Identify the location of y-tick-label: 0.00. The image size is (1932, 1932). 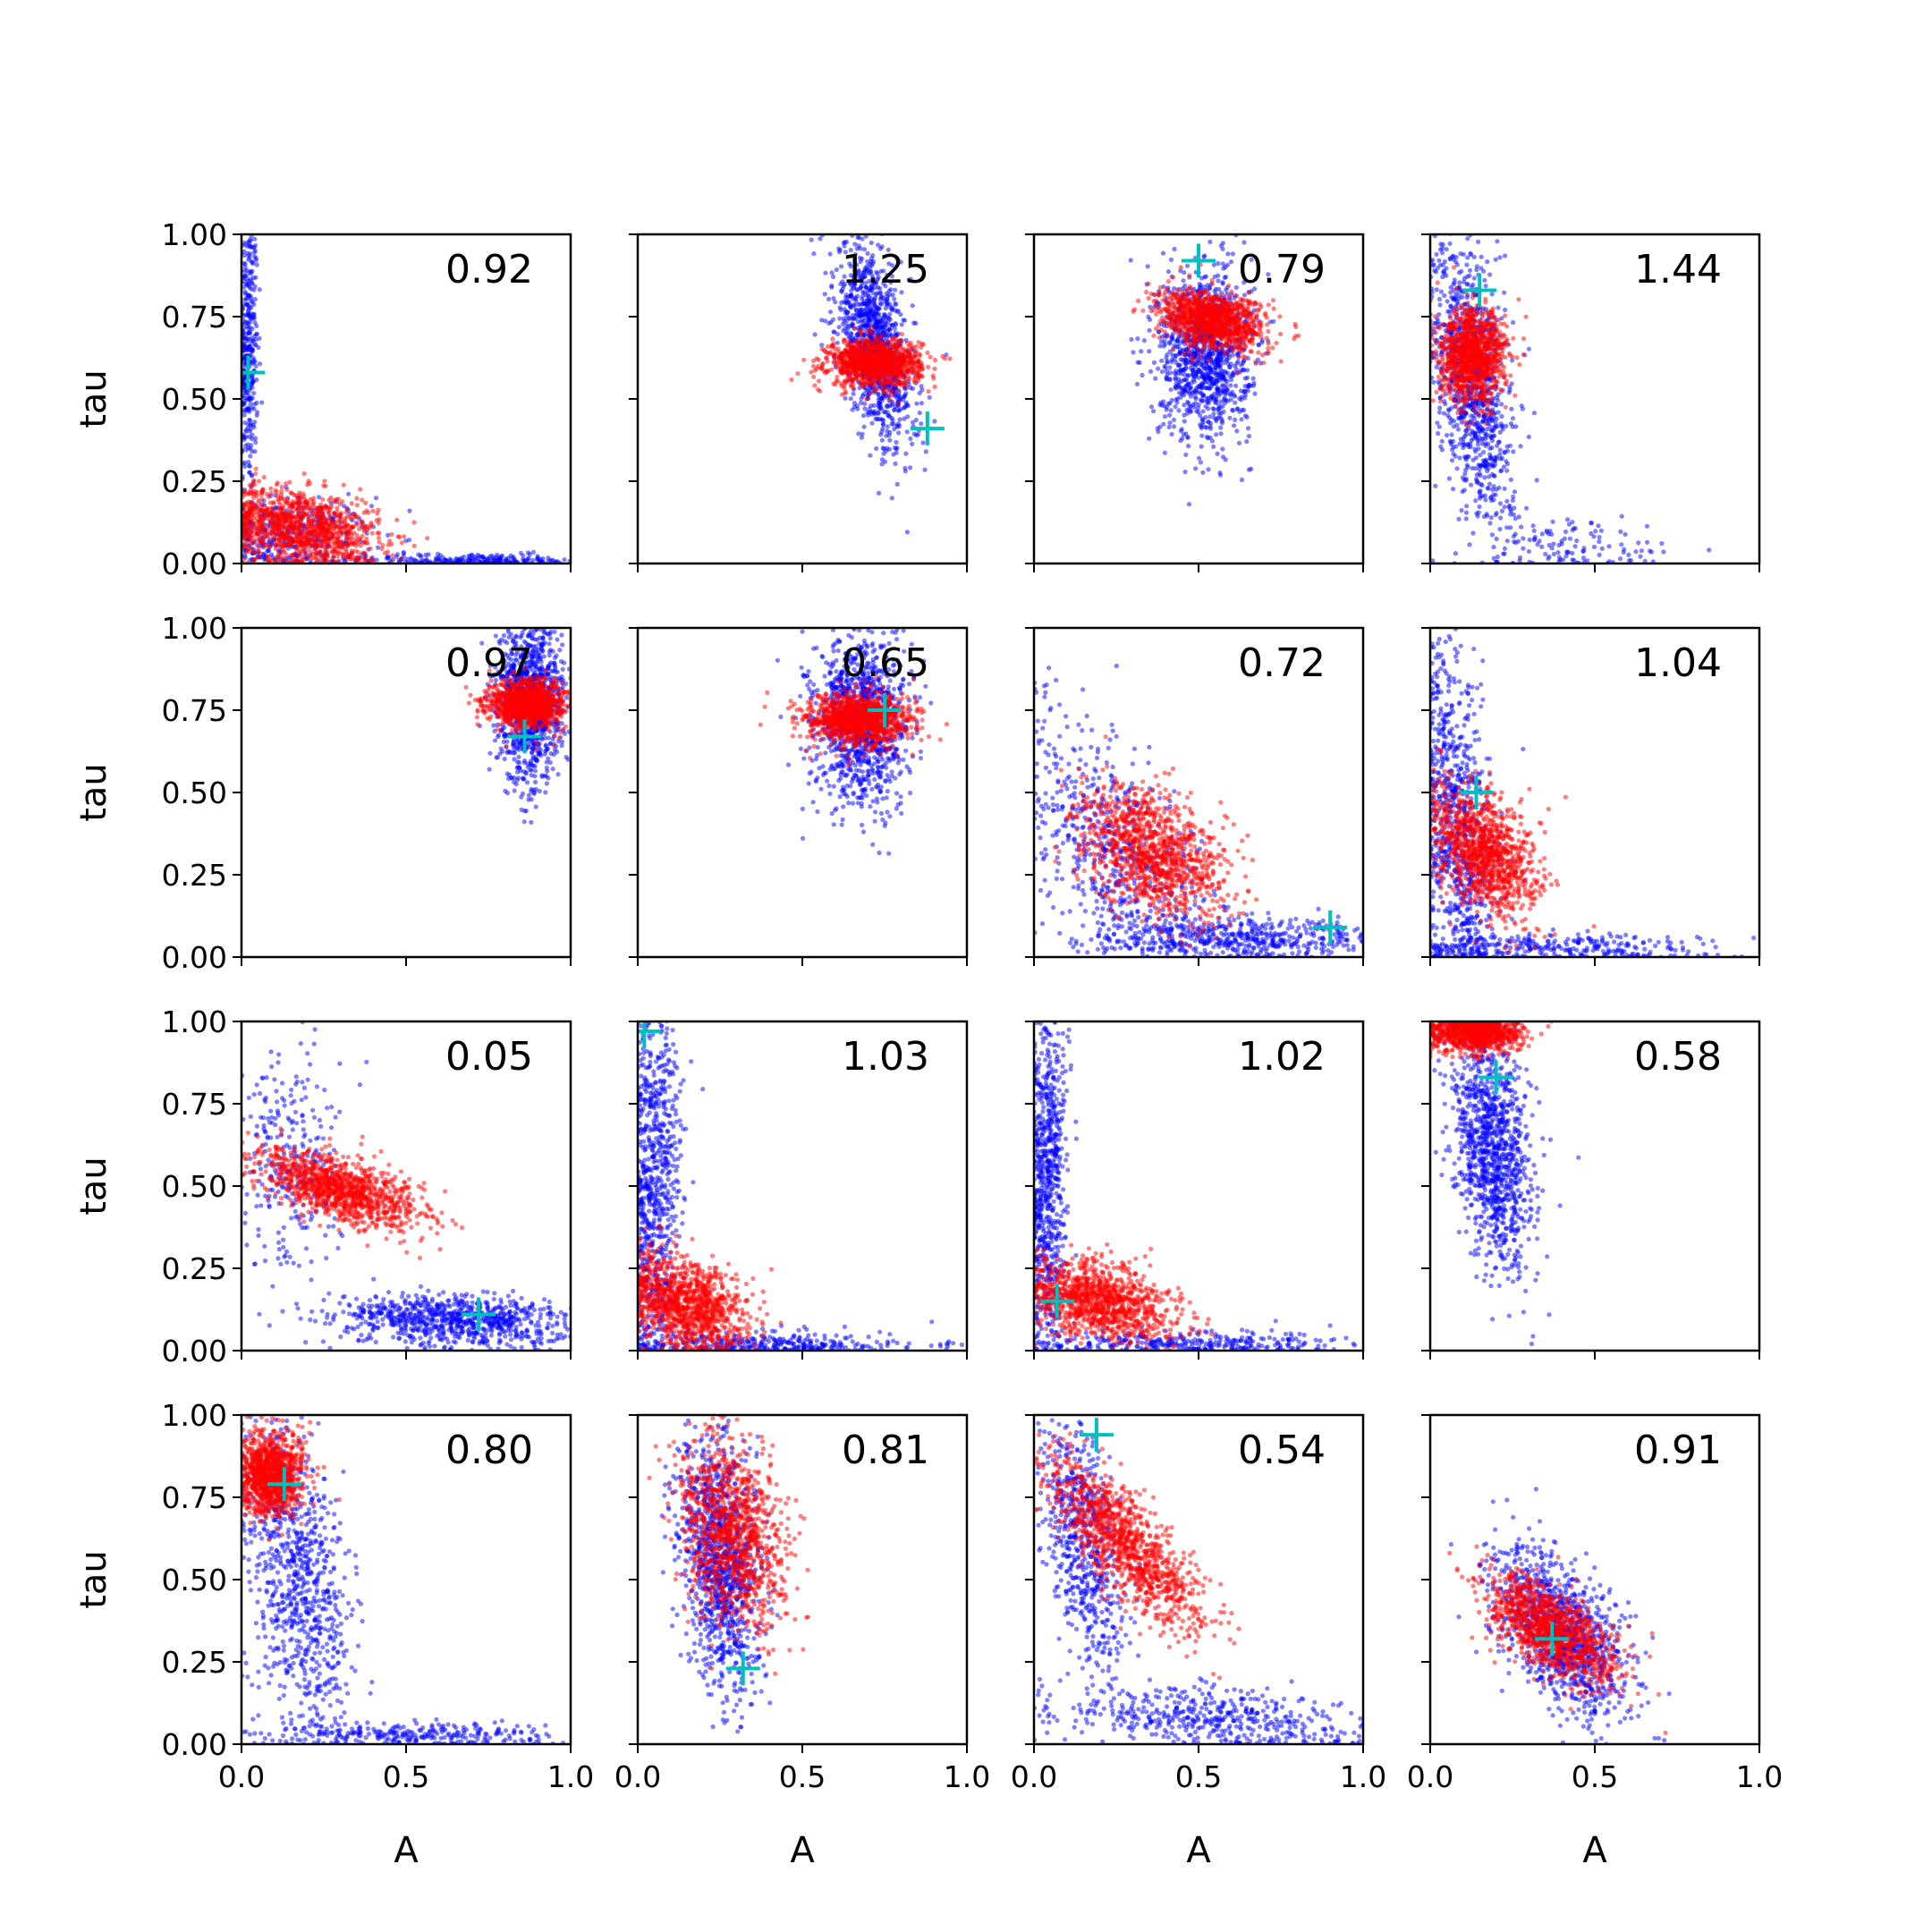
(194, 564).